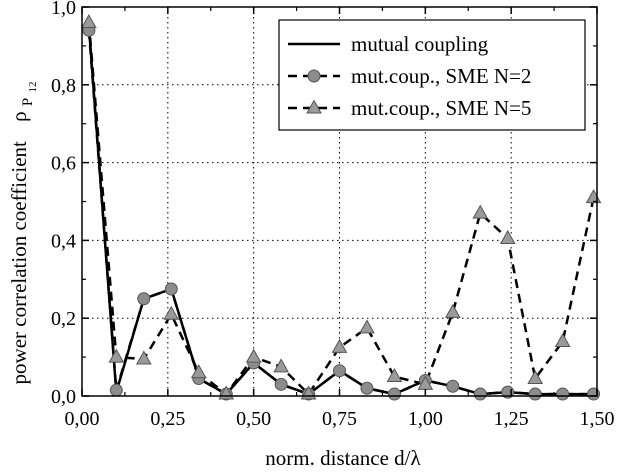 The width and height of the screenshot is (619, 472). I want to click on legend-entry-sme-n5: mut.coup., SME N=5, so click(409, 108).